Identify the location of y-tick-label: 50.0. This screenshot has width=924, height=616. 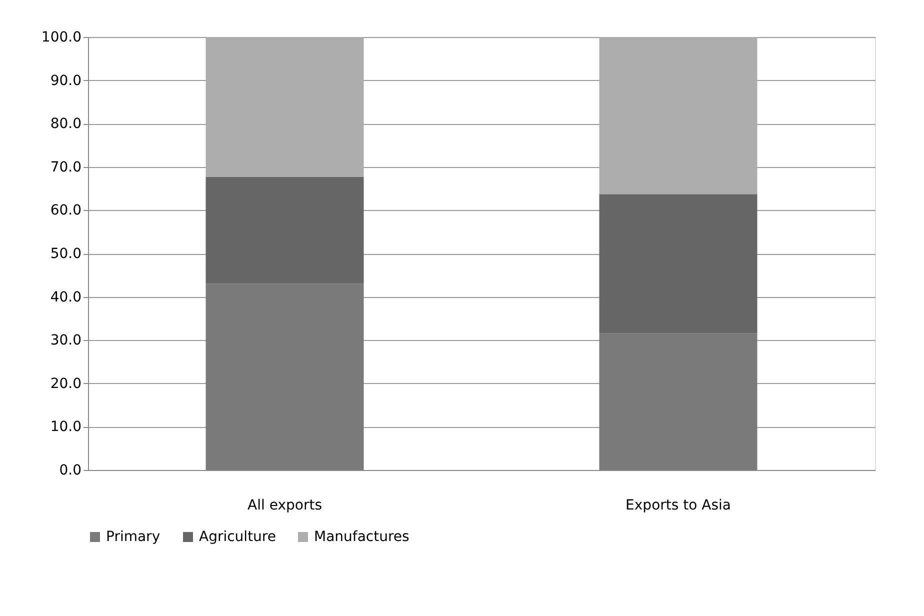
(66, 254).